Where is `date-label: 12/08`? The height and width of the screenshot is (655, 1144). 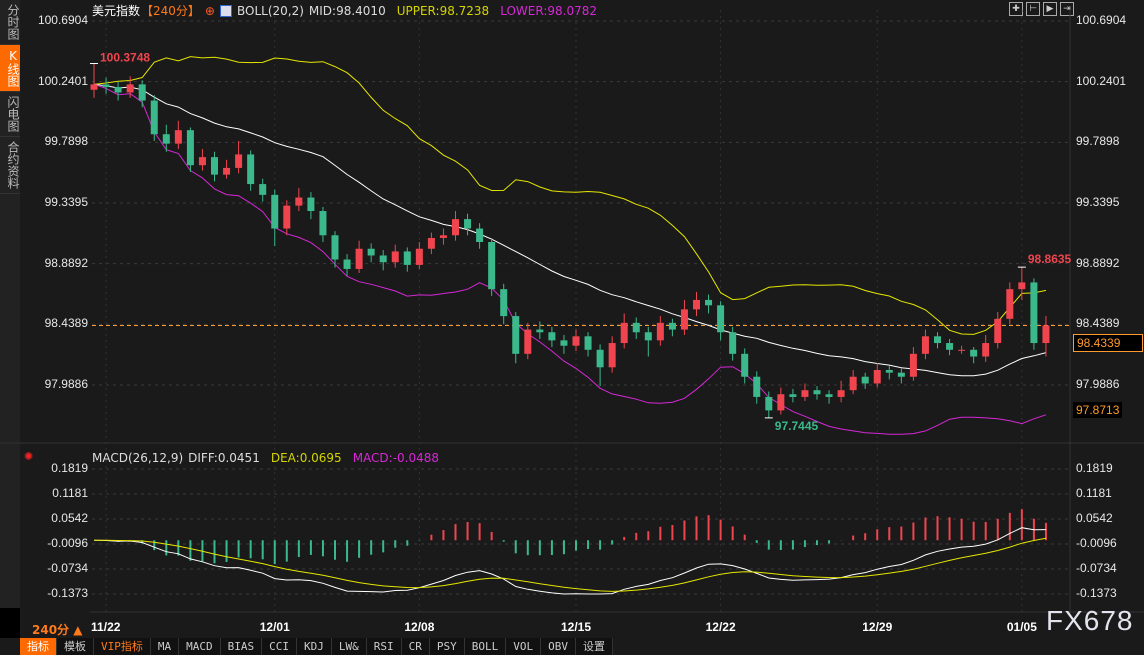
date-label: 12/08 is located at coordinates (419, 627).